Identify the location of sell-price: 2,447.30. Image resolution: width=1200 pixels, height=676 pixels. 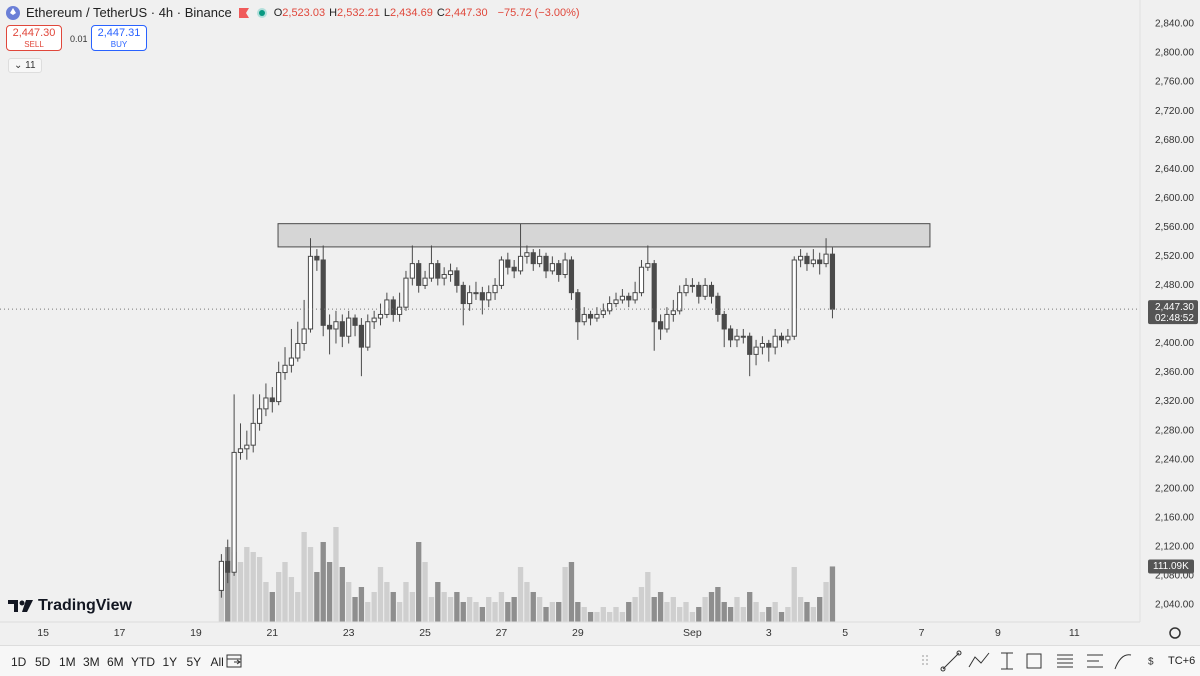
(34, 33).